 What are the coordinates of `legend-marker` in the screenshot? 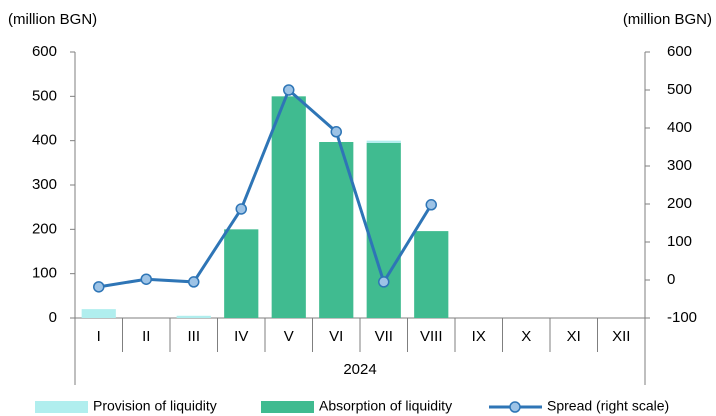 It's located at (515, 407).